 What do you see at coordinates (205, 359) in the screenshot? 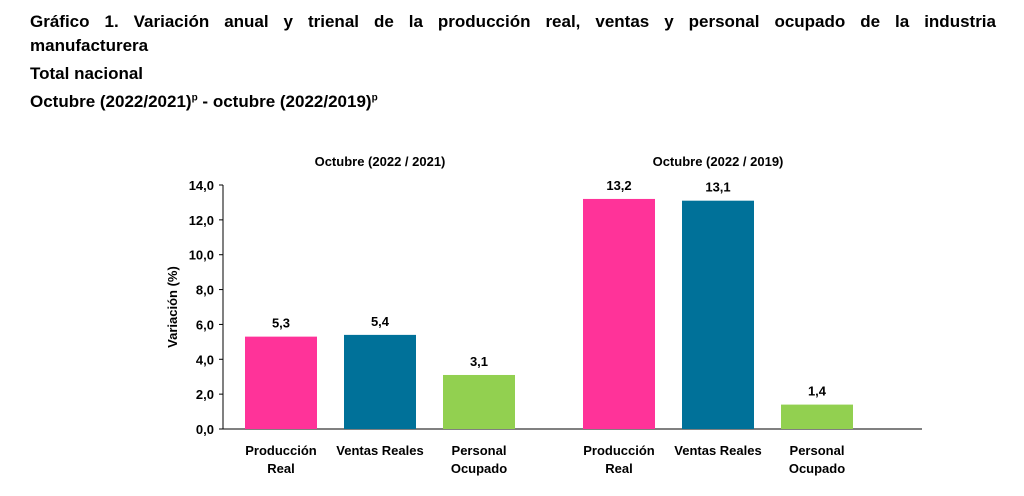
I see `y-tick-label: 4,0` at bounding box center [205, 359].